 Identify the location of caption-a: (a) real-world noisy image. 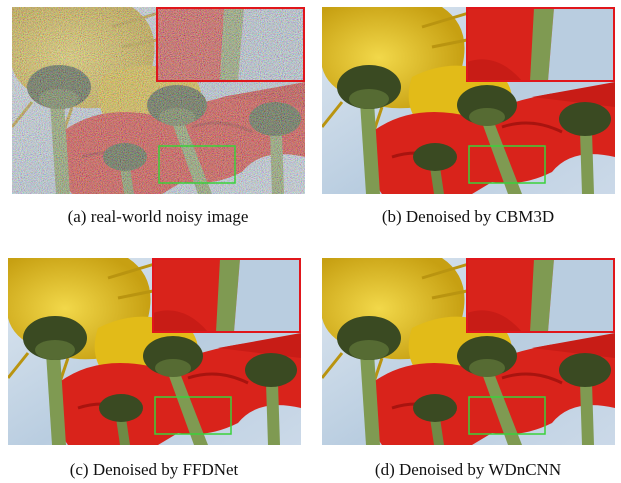
(158, 216).